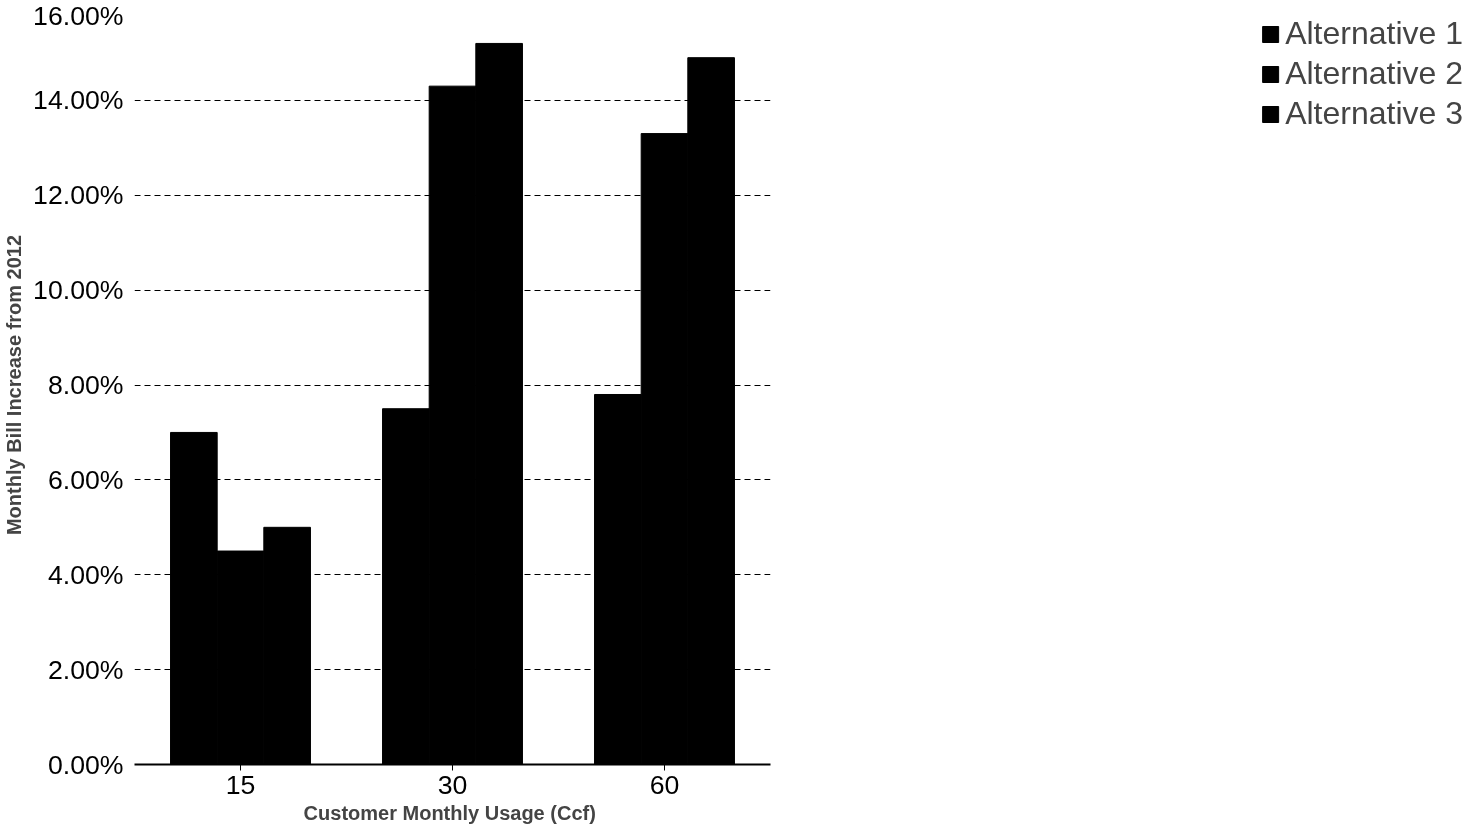  I want to click on y-tick-label: 0.00%, so click(85, 764).